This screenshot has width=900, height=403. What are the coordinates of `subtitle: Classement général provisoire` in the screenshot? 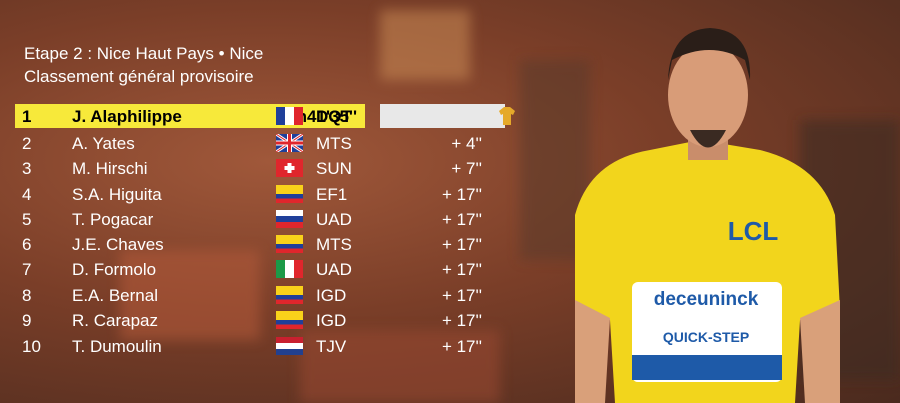 It's located at (139, 76).